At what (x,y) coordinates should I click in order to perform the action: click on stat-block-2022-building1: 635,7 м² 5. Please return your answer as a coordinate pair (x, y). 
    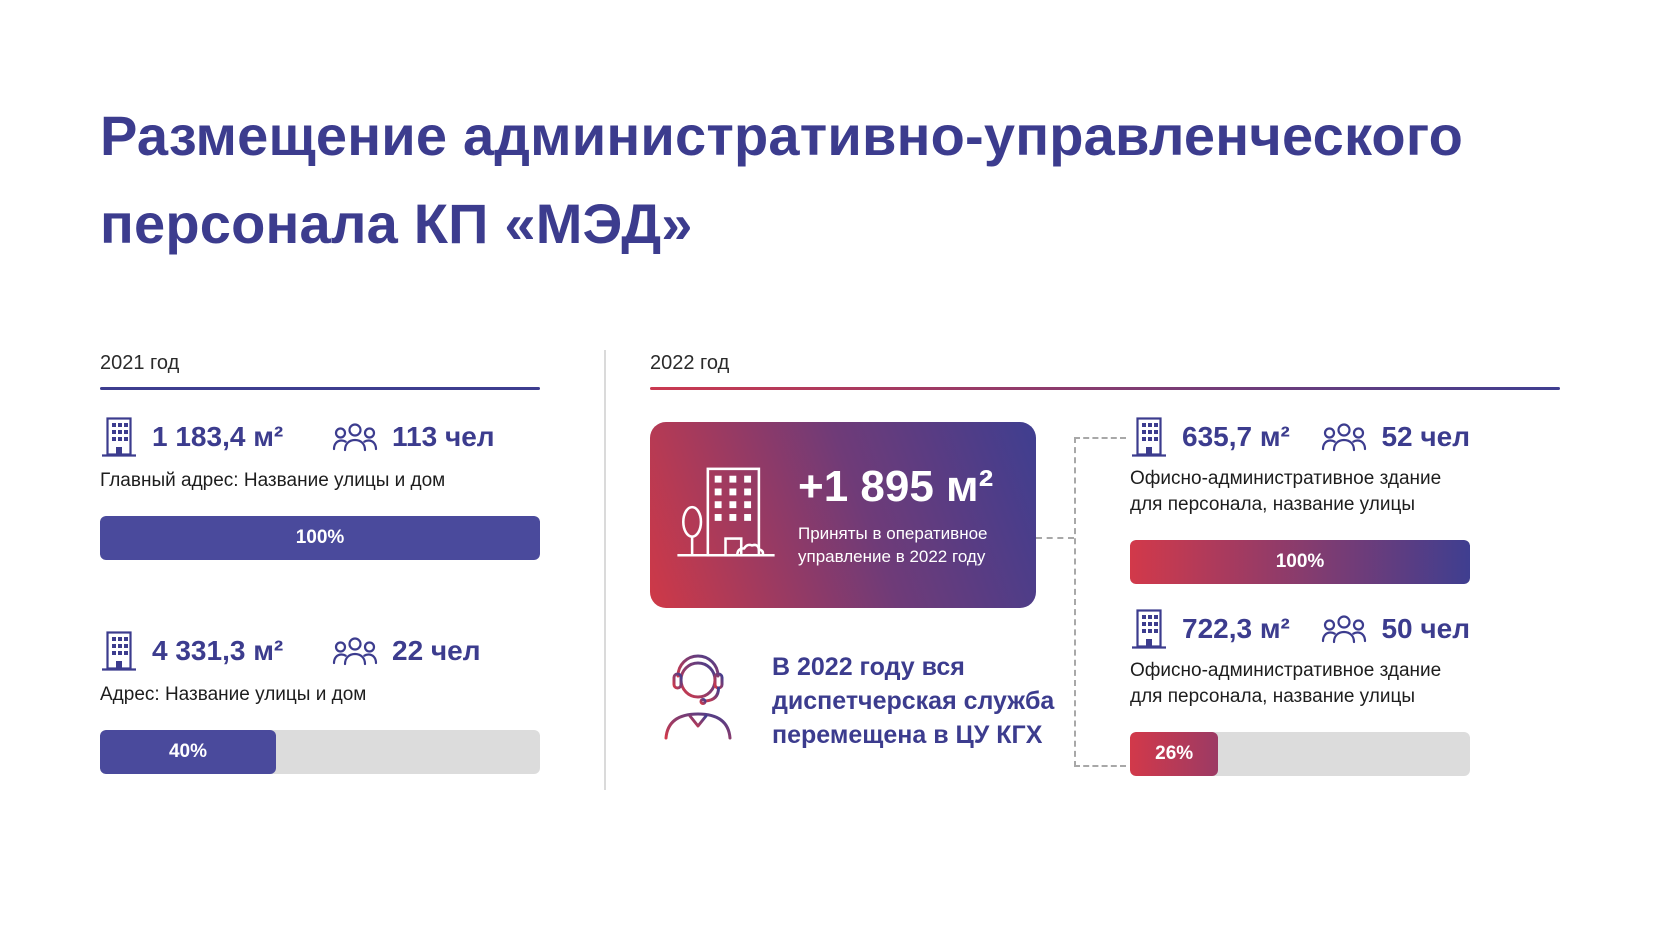
    Looking at the image, I should click on (1300, 500).